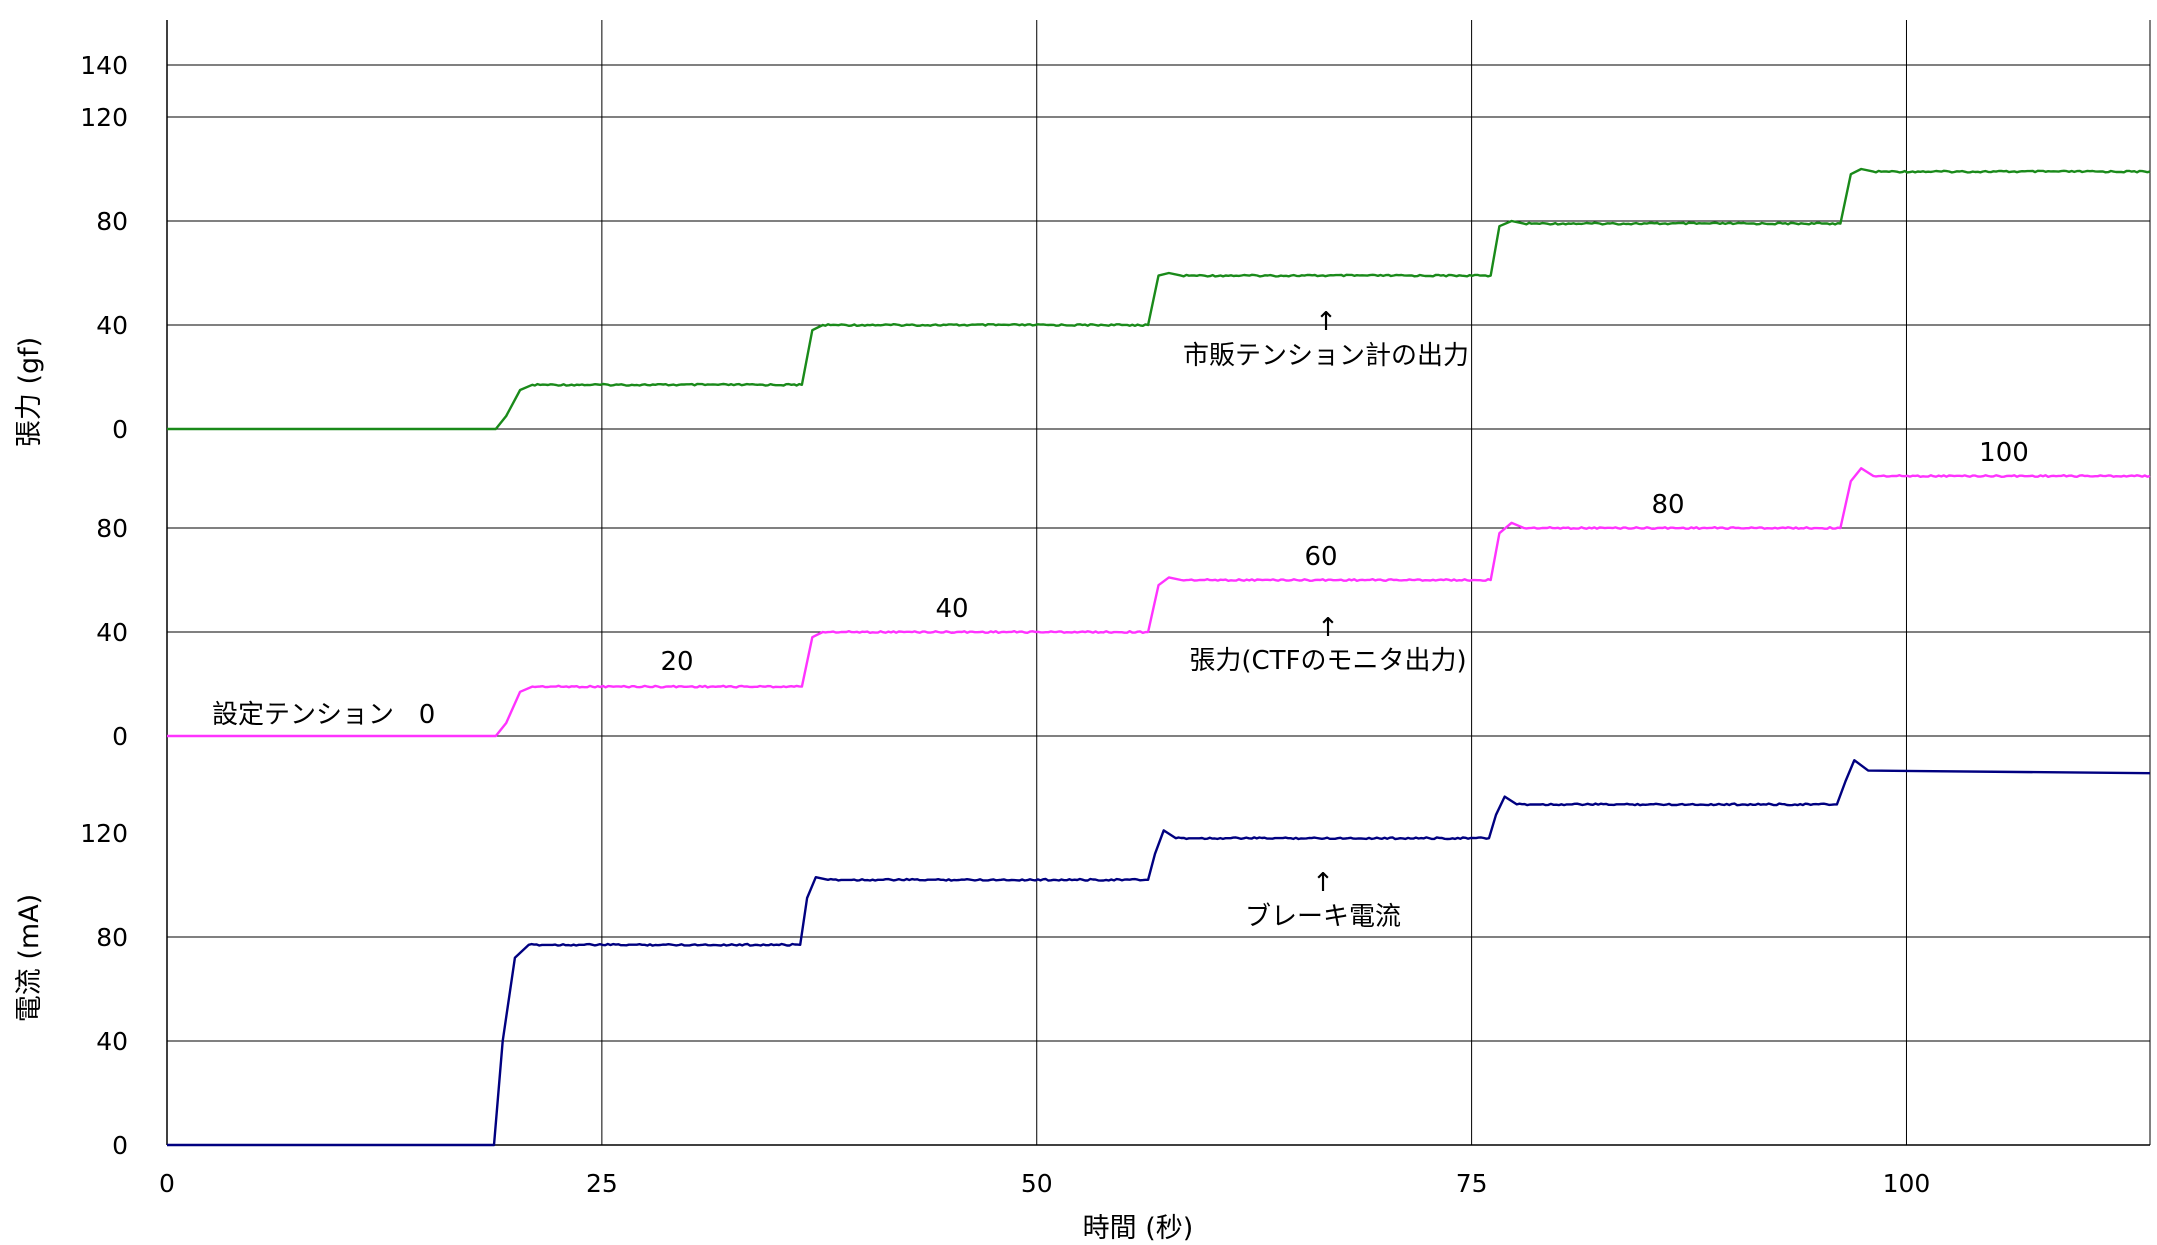  Describe the element at coordinates (29, 958) in the screenshot. I see `y-axis-title-current: 電流 (mA)` at that location.